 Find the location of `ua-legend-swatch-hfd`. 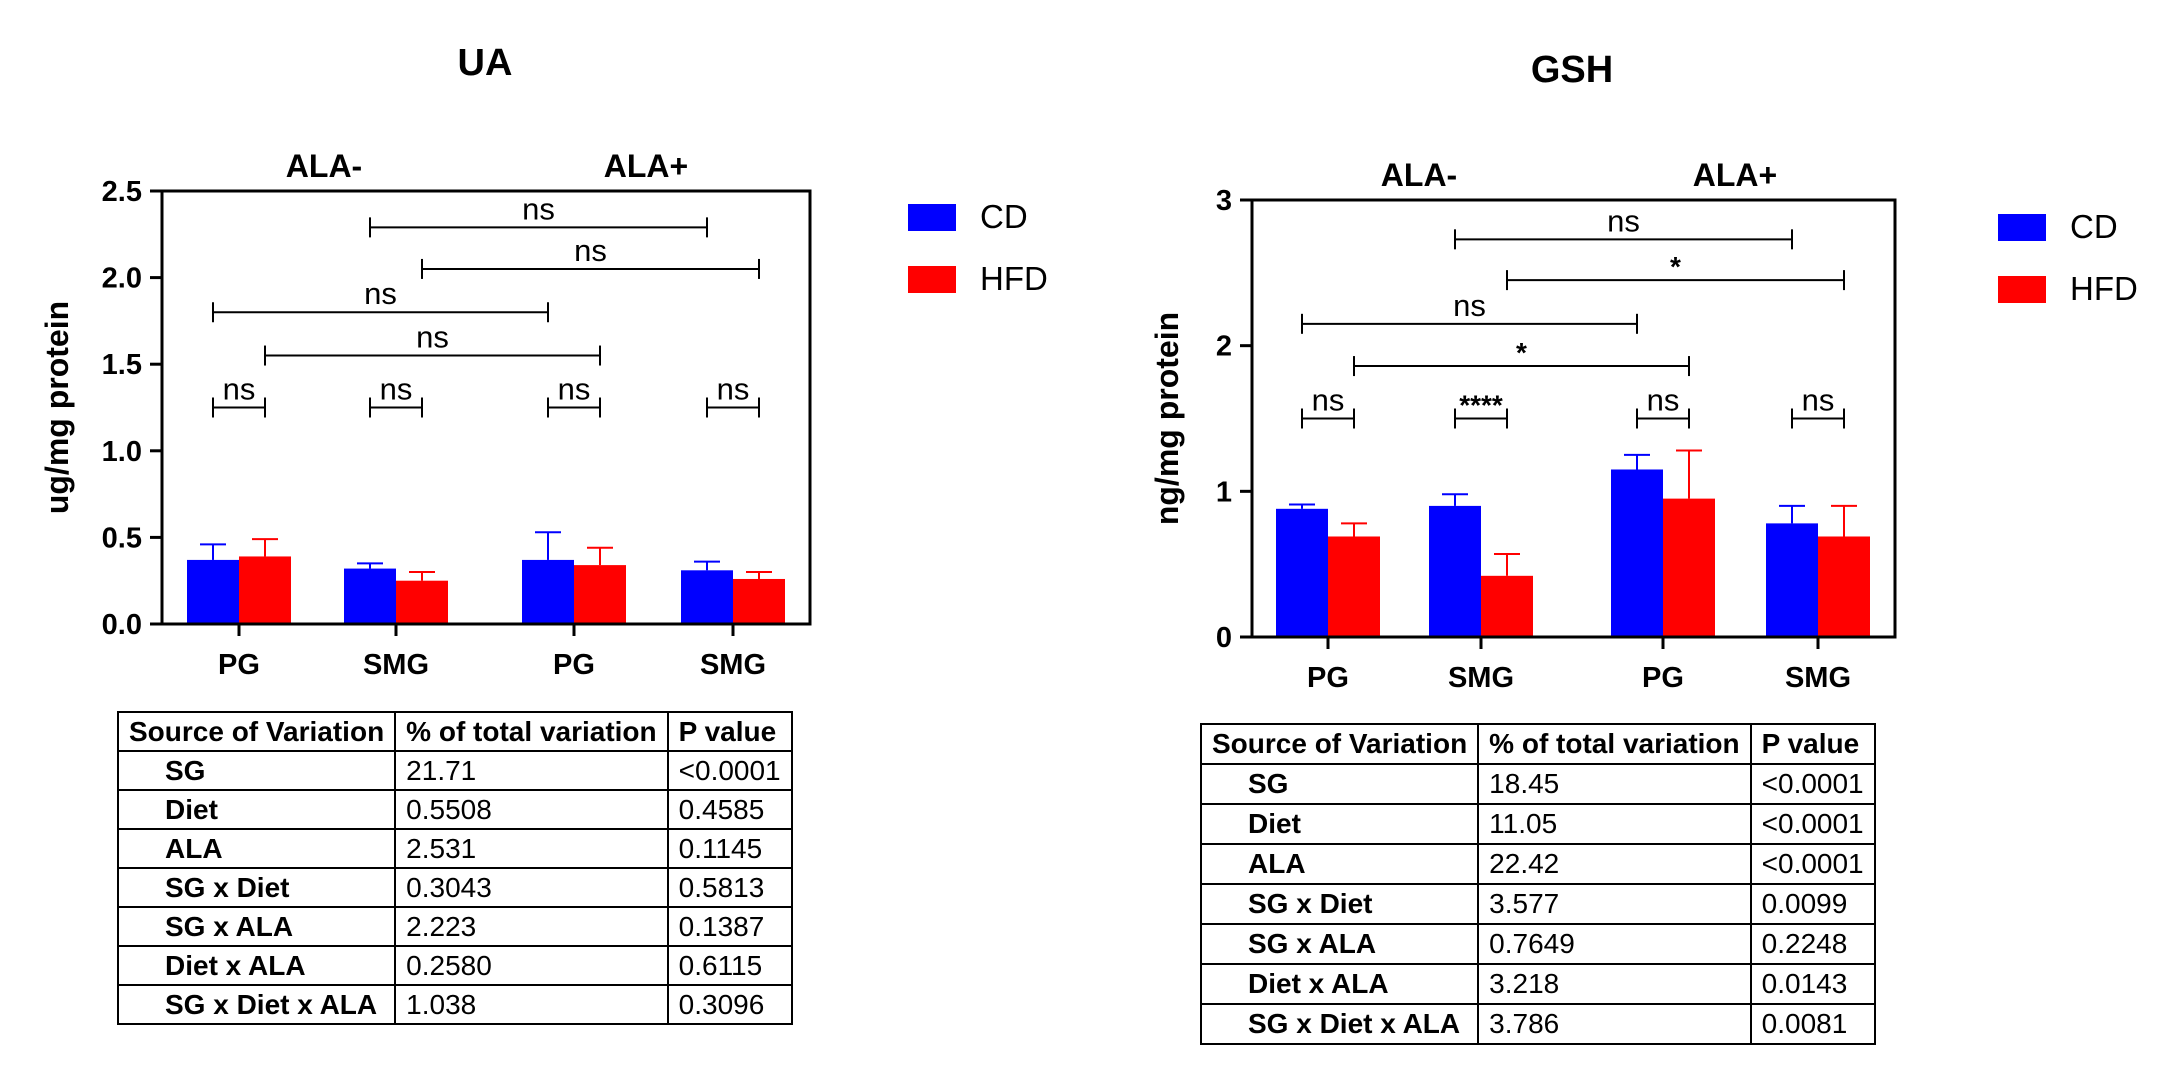

ua-legend-swatch-hfd is located at coordinates (932, 279).